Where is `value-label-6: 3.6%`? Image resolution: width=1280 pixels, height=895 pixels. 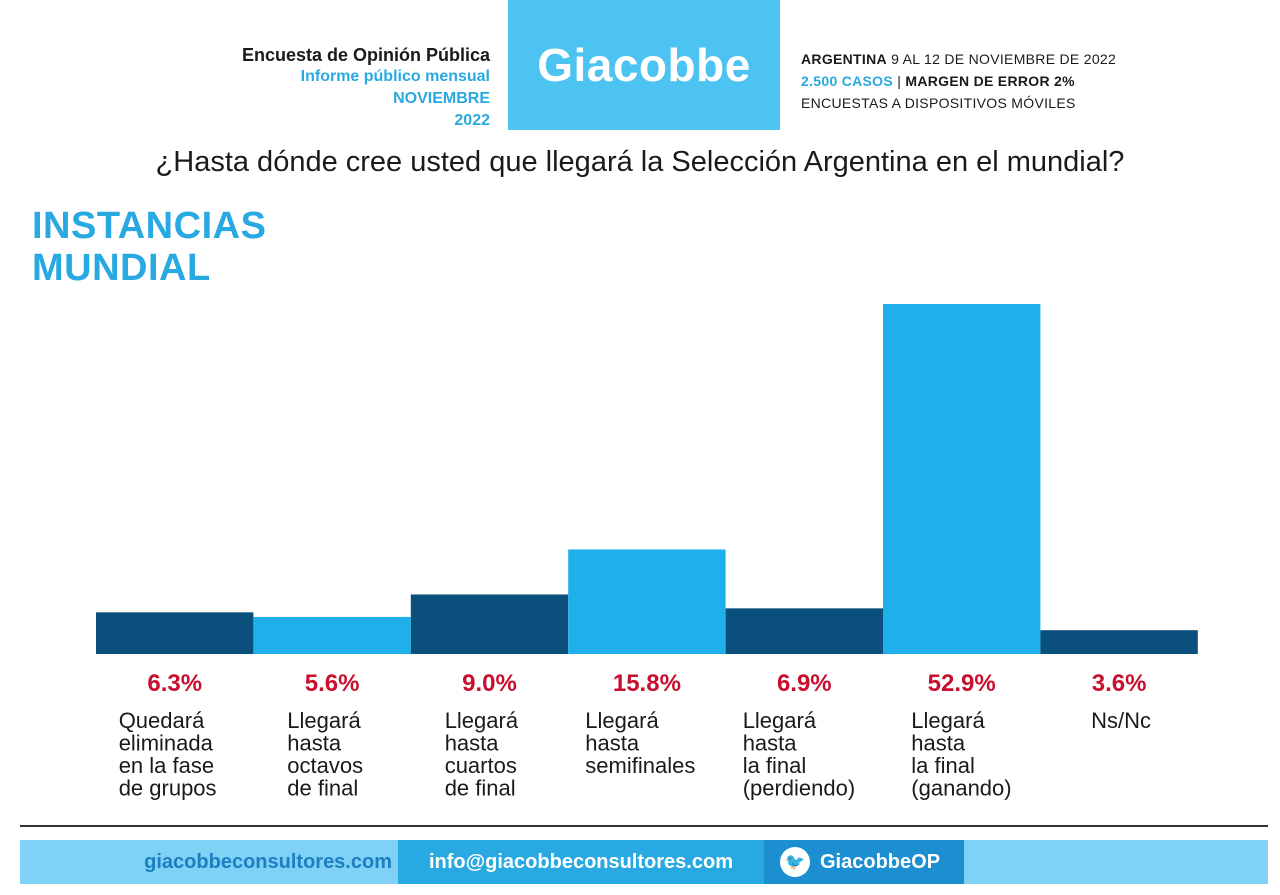
value-label-6: 3.6% is located at coordinates (1119, 683).